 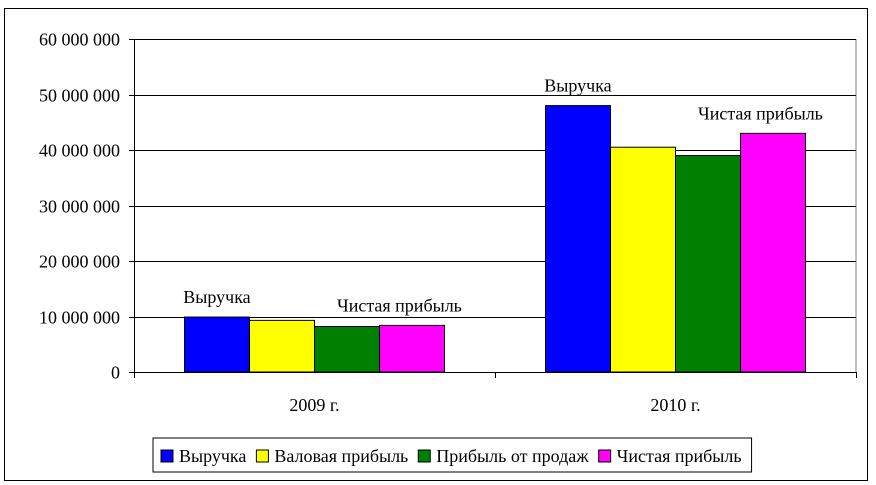 I want to click on y-tick-label: 30 000 000, so click(x=79, y=207).